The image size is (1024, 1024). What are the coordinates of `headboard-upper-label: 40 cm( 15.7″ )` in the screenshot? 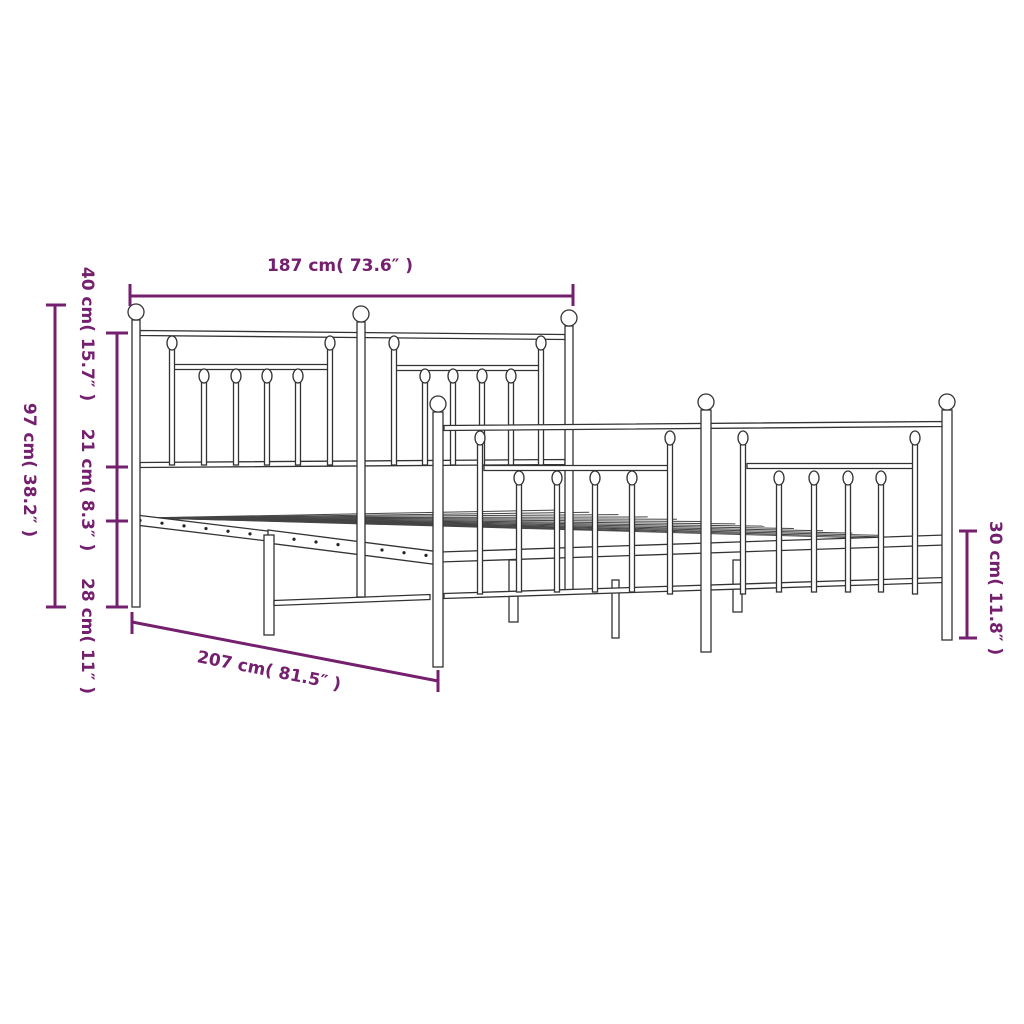 It's located at (87, 334).